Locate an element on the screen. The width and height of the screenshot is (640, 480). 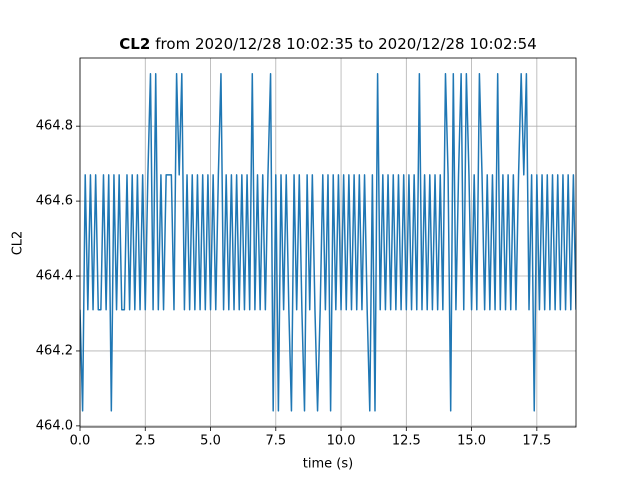
y-tick-label: 464.8 is located at coordinates (54, 126).